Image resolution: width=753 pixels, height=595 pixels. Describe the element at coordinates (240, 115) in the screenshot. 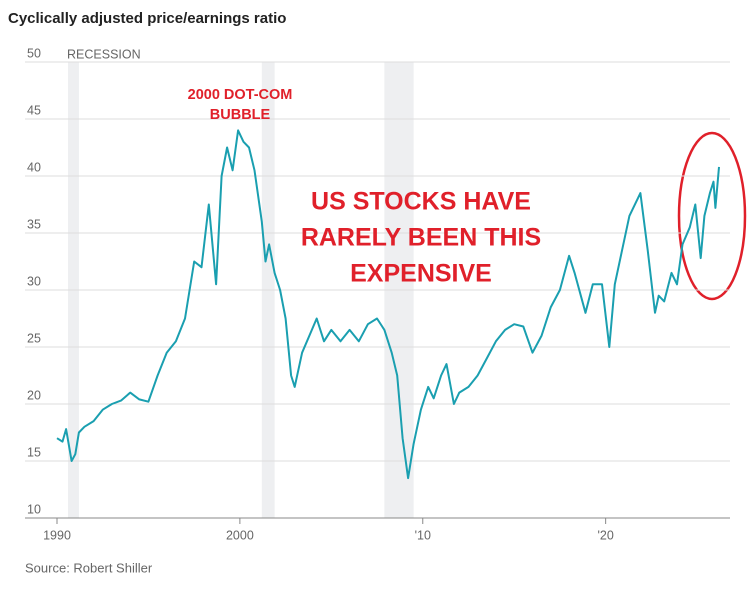

I see `annotation: BUBBLE` at that location.